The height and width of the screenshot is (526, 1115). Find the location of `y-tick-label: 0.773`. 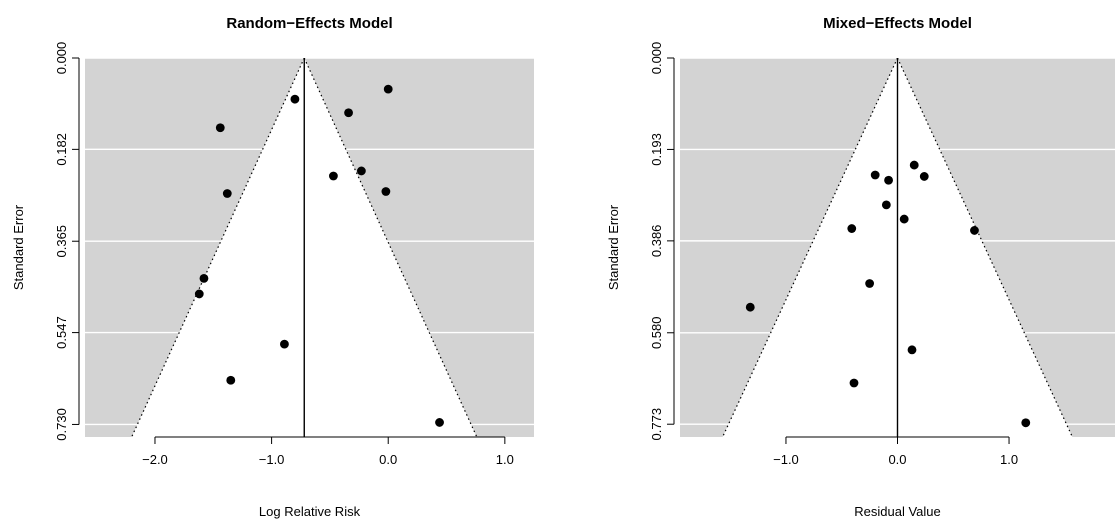

y-tick-label: 0.773 is located at coordinates (656, 424).